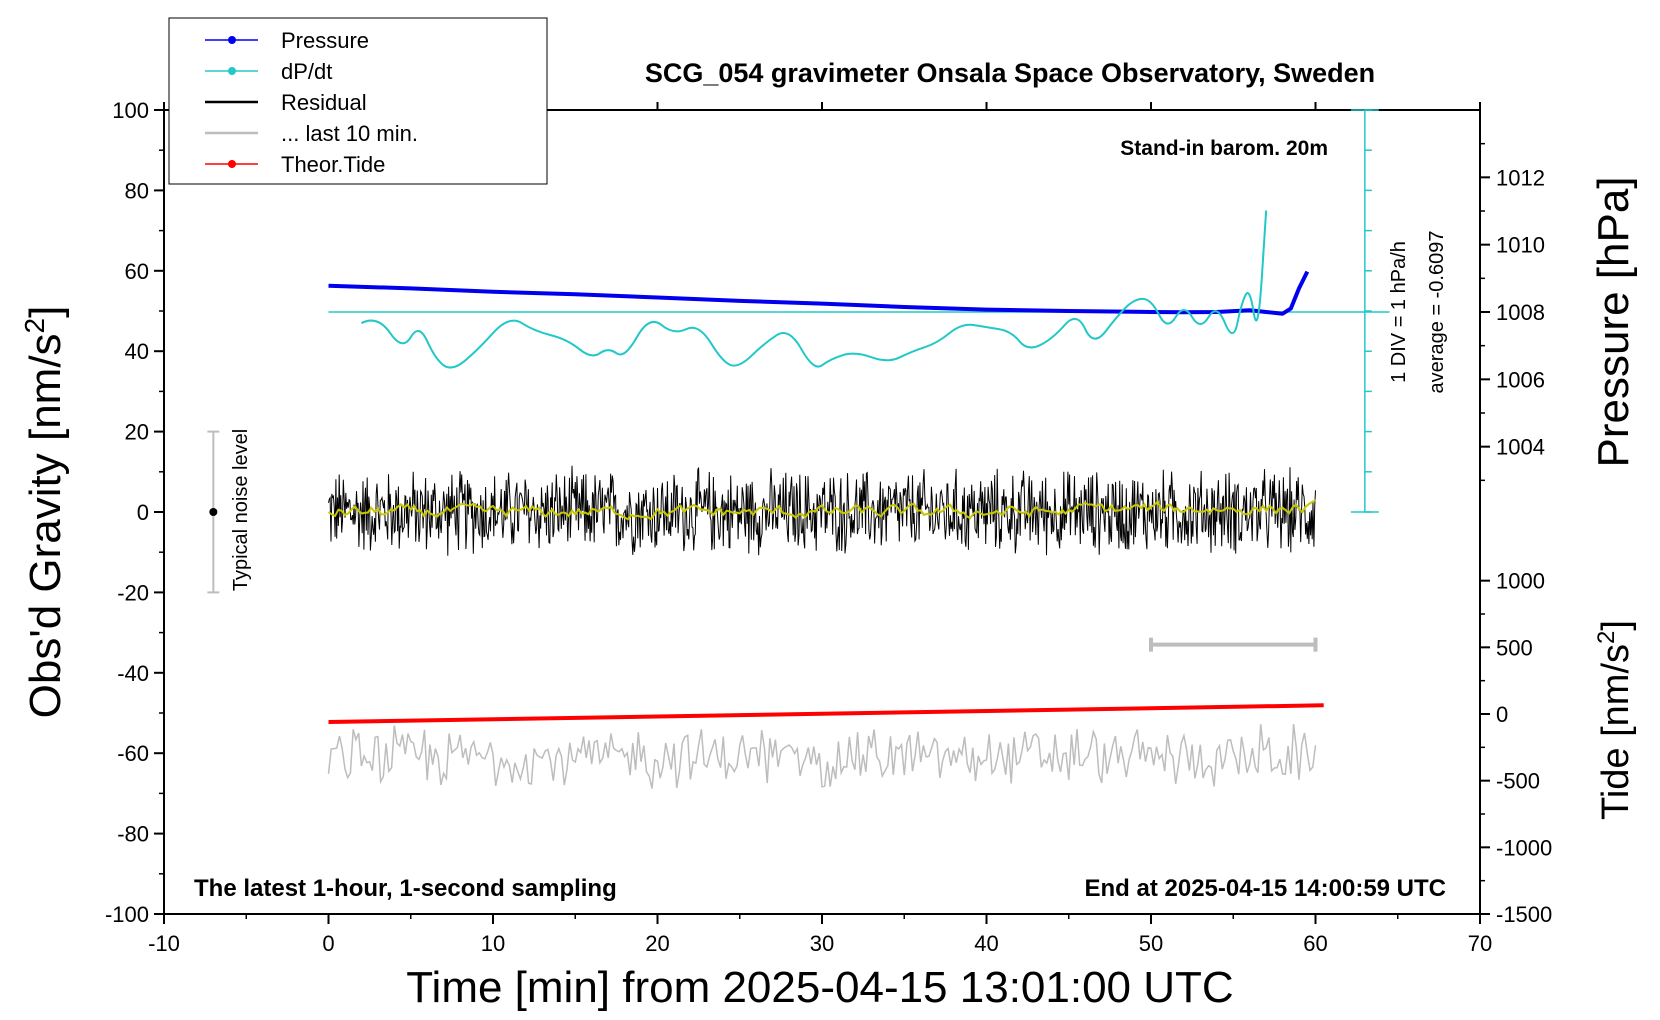  What do you see at coordinates (213, 512) in the screenshot?
I see `noise-bar-dot` at bounding box center [213, 512].